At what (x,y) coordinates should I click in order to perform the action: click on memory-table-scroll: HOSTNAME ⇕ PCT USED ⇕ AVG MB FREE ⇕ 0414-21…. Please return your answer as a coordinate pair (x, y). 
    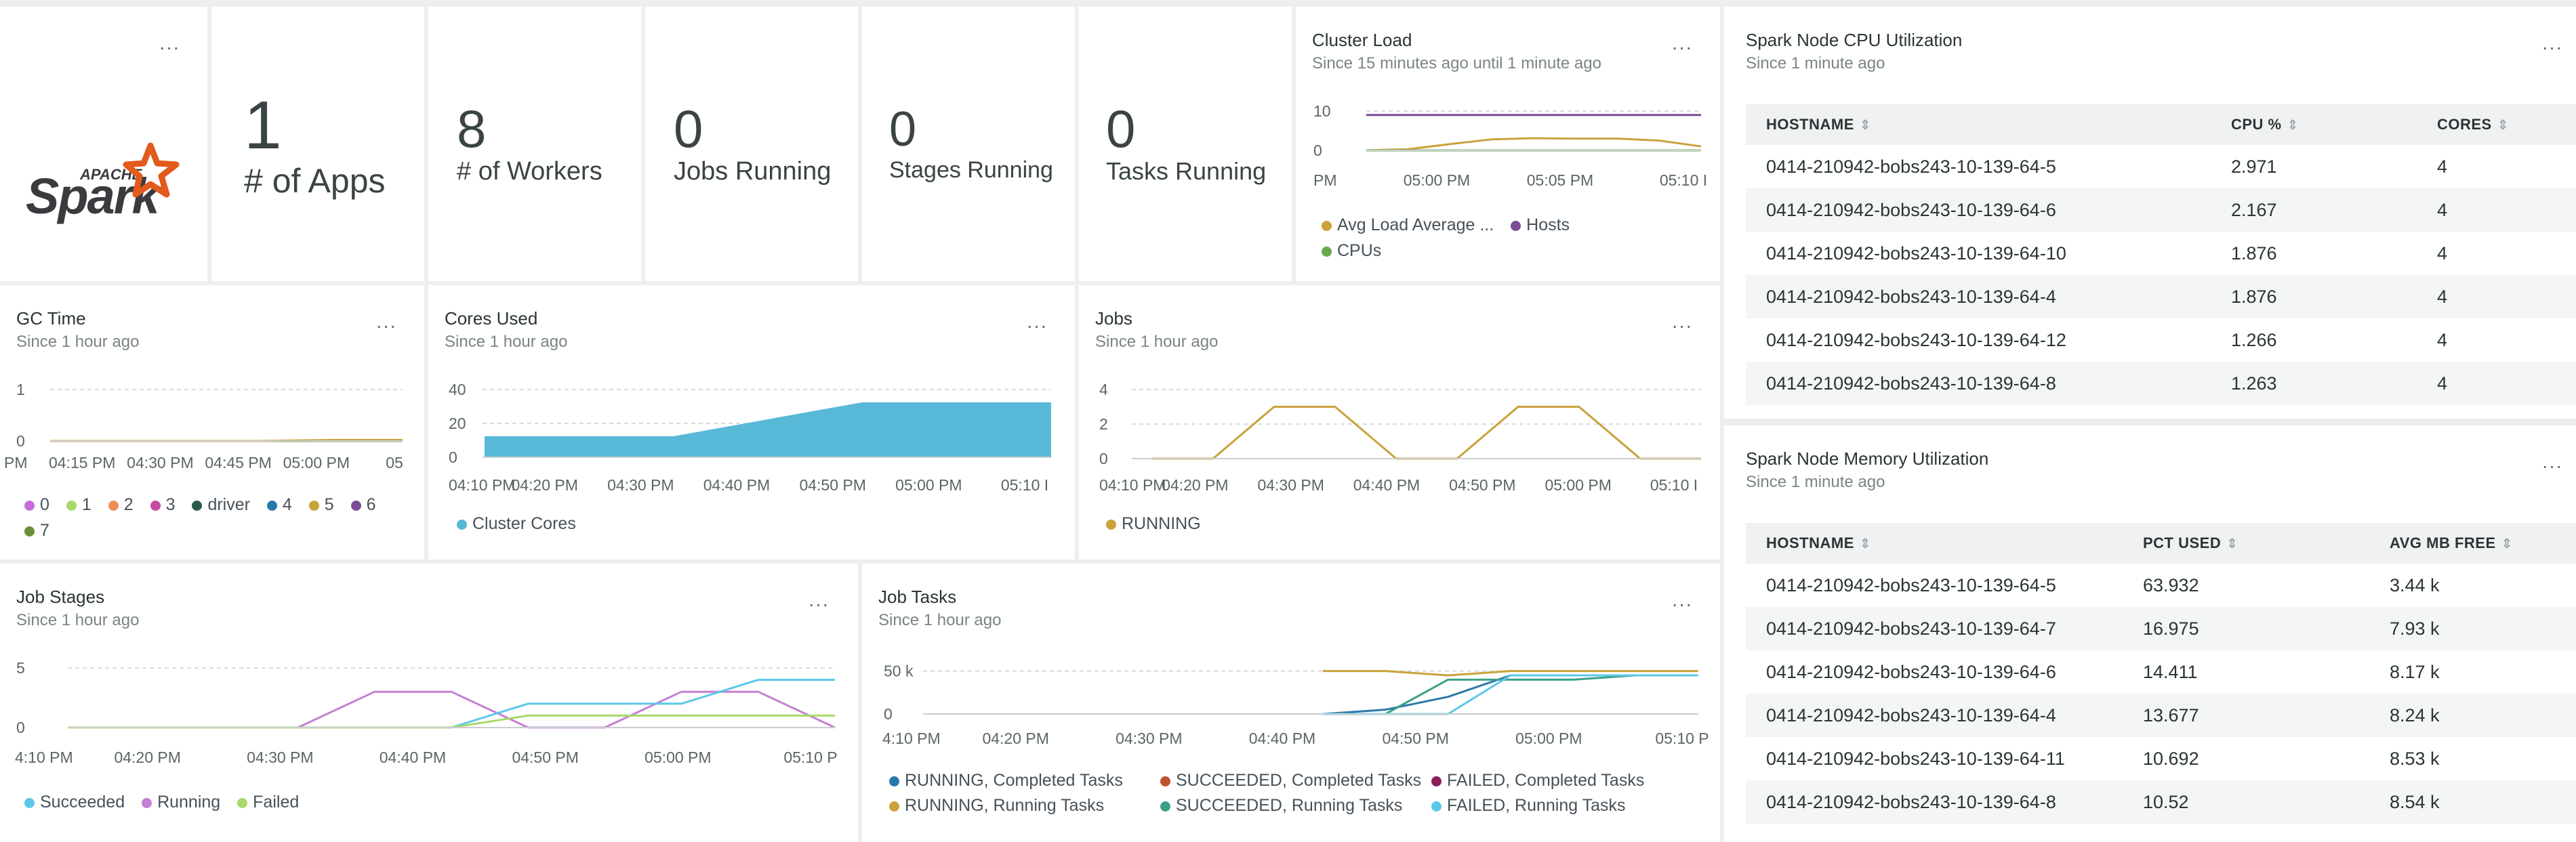
    Looking at the image, I should click on (2161, 676).